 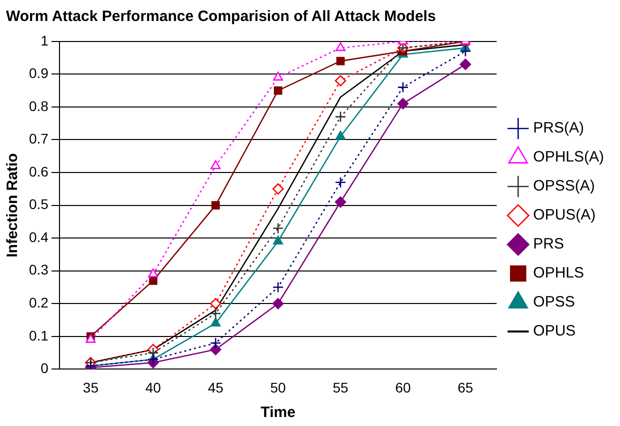 What do you see at coordinates (278, 387) in the screenshot?
I see `x-tick-label: 50` at bounding box center [278, 387].